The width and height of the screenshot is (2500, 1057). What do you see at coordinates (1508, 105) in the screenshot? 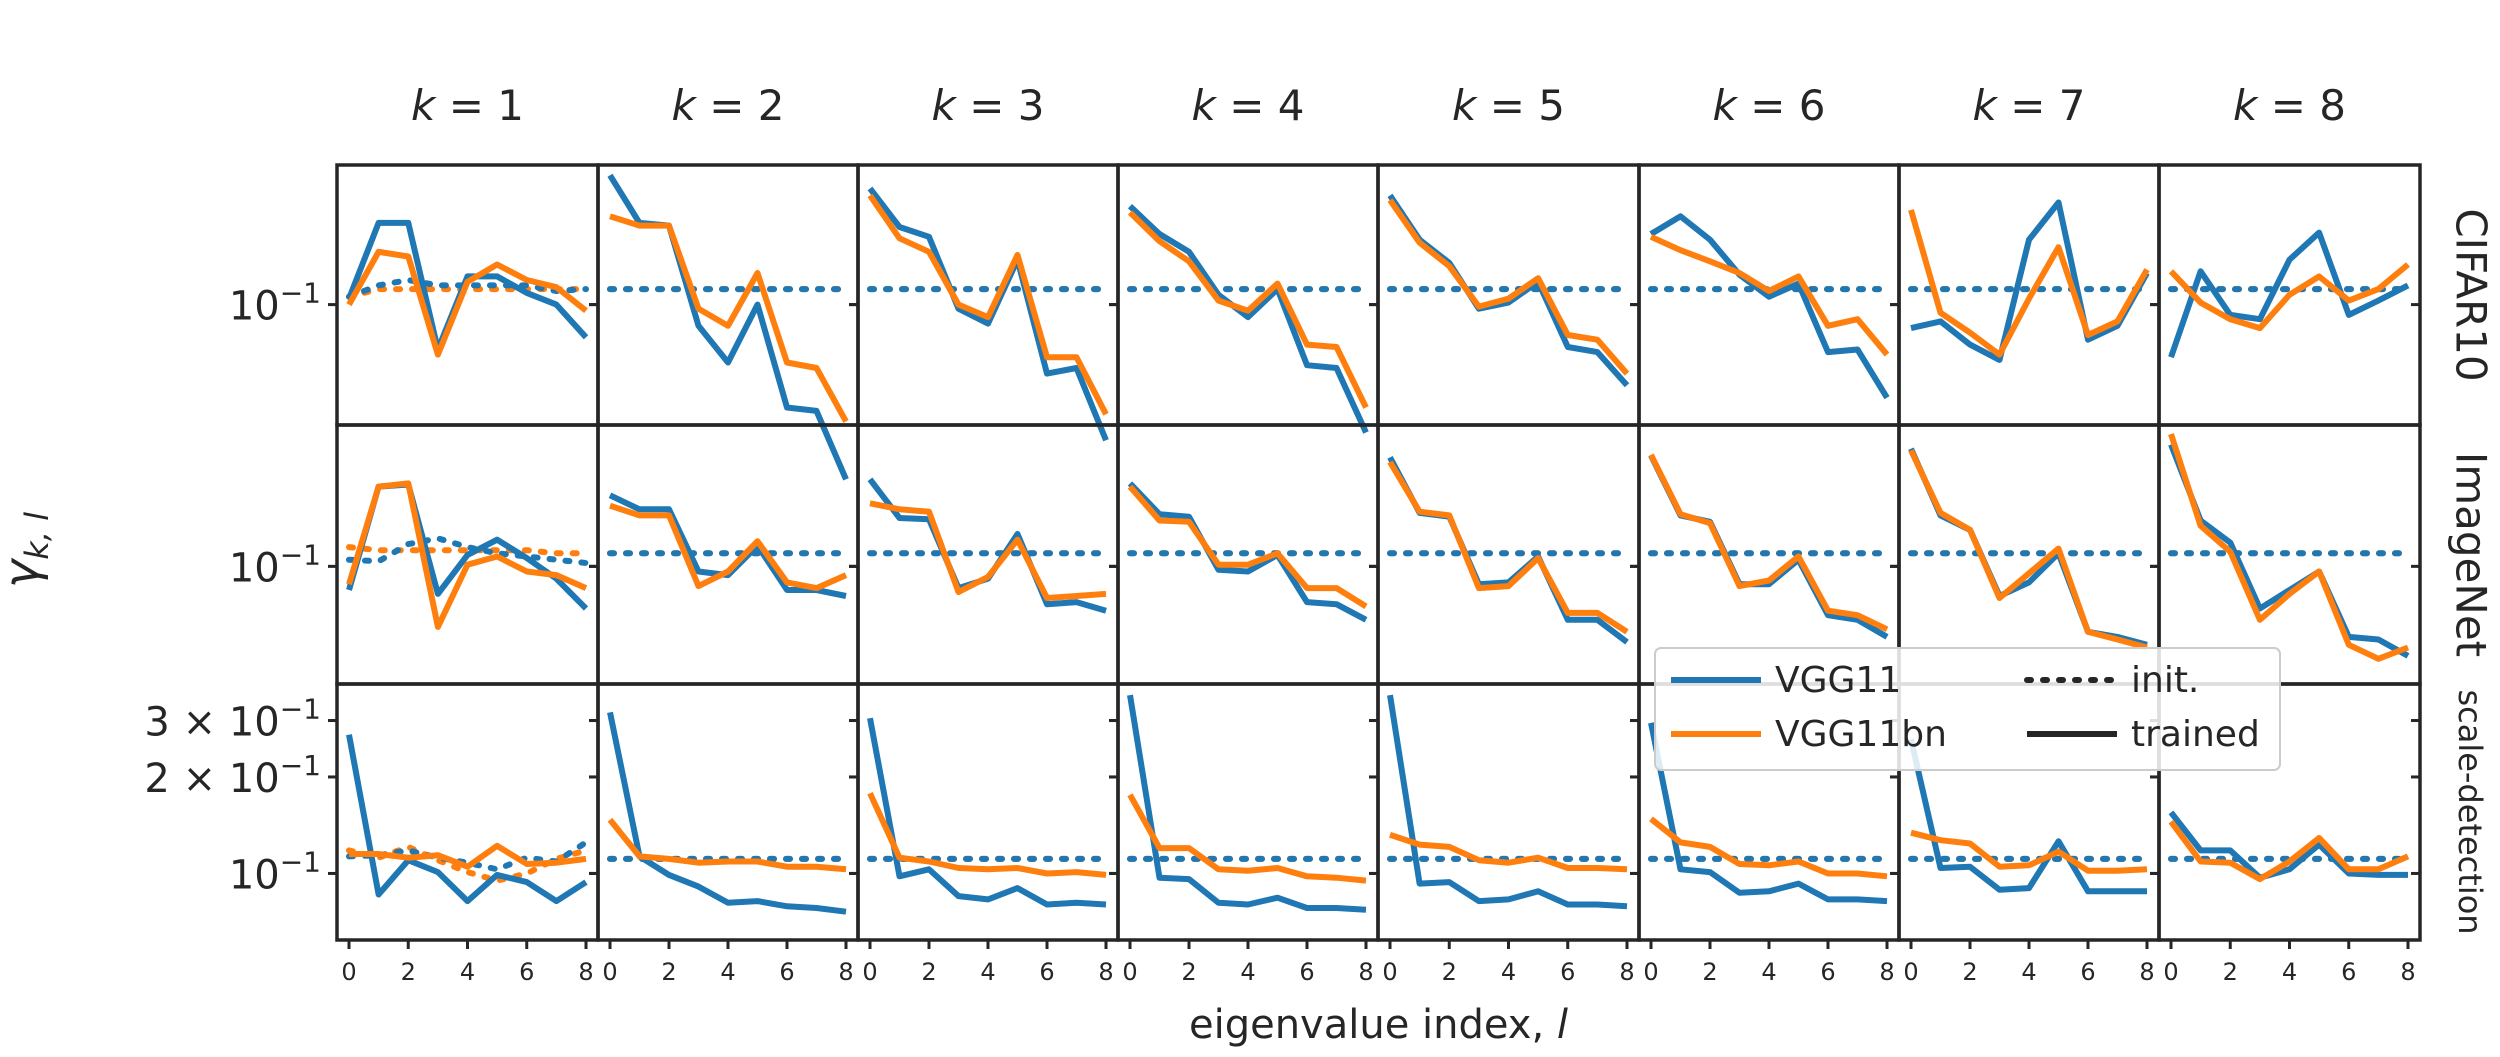
I see `column-title-k5: k = 5` at bounding box center [1508, 105].